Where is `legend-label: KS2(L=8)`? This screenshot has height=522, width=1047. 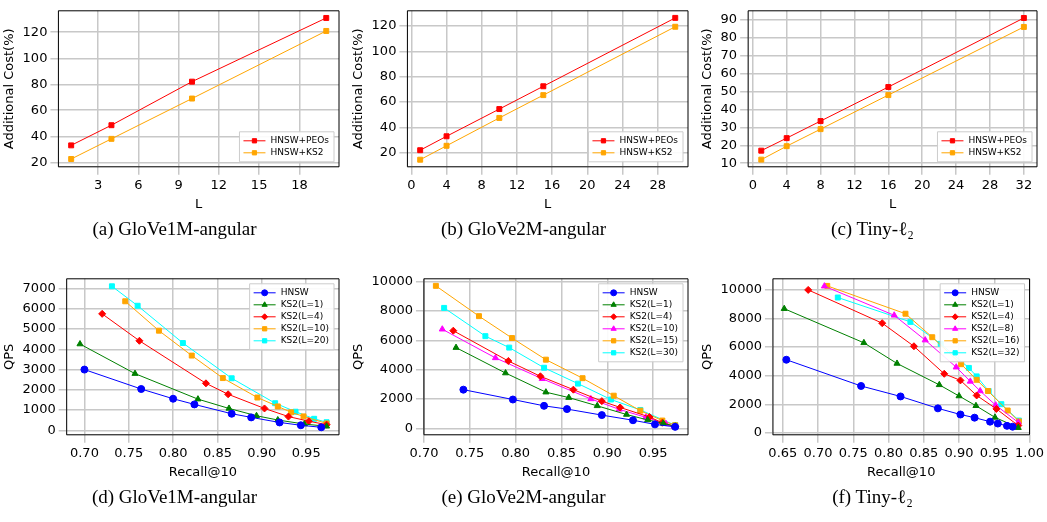
legend-label: KS2(L=8) is located at coordinates (992, 328).